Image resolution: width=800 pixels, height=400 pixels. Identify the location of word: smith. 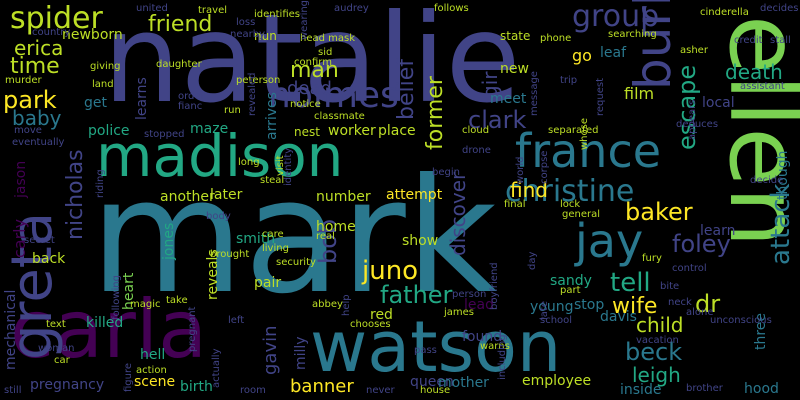
(256, 239).